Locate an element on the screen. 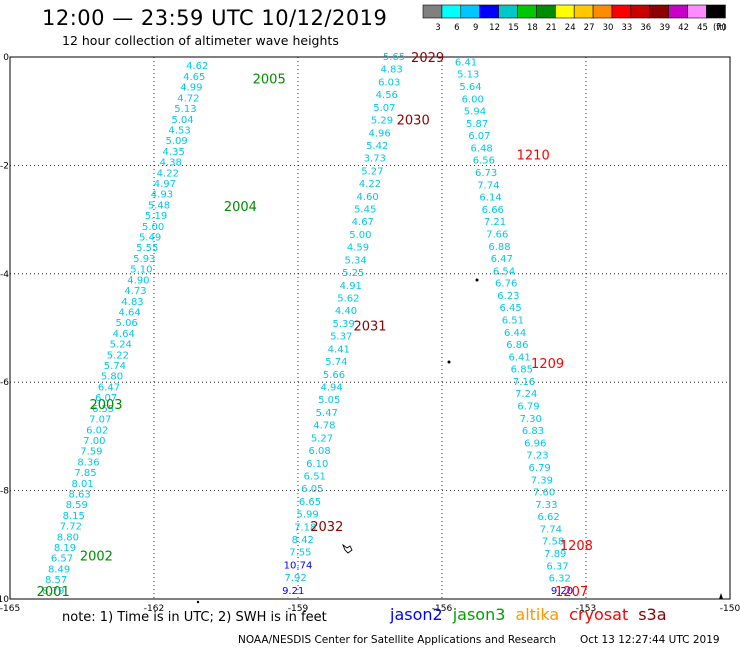 The width and height of the screenshot is (740, 650). pass-number-label: 1210 is located at coordinates (533, 156).